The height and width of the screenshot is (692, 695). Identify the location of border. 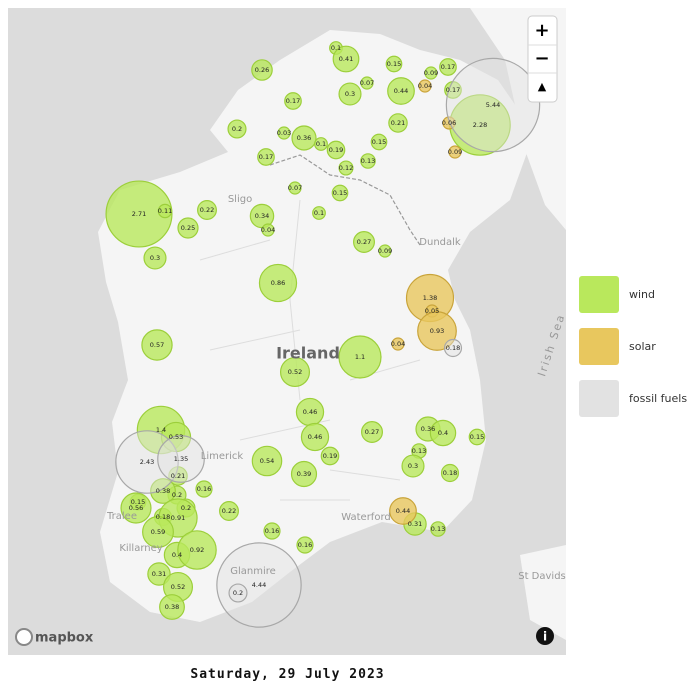
(345, 200).